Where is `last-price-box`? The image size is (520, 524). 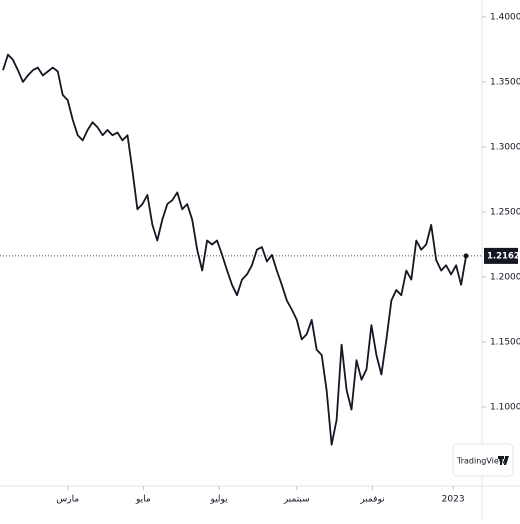
last-price-box is located at coordinates (501, 255).